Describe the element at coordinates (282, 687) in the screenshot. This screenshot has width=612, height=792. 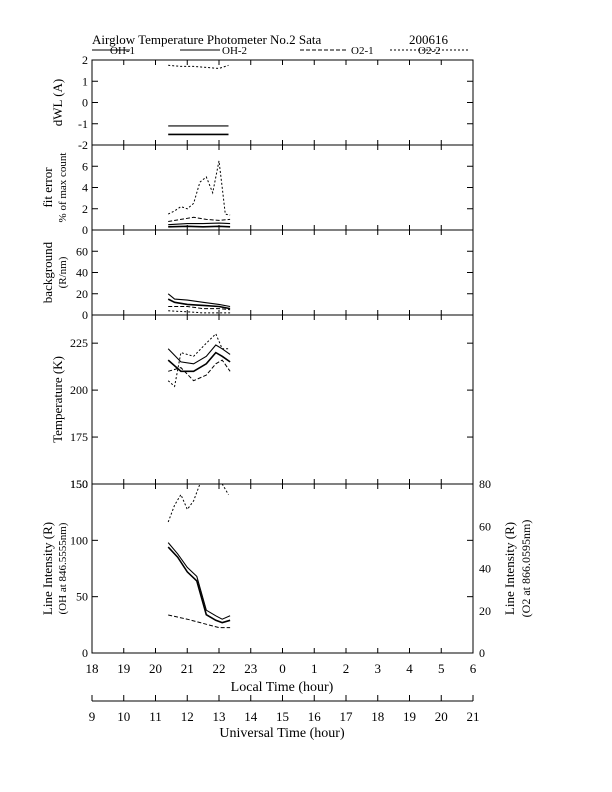
I see `local-time-axis-label: Local Time (hour)` at that location.